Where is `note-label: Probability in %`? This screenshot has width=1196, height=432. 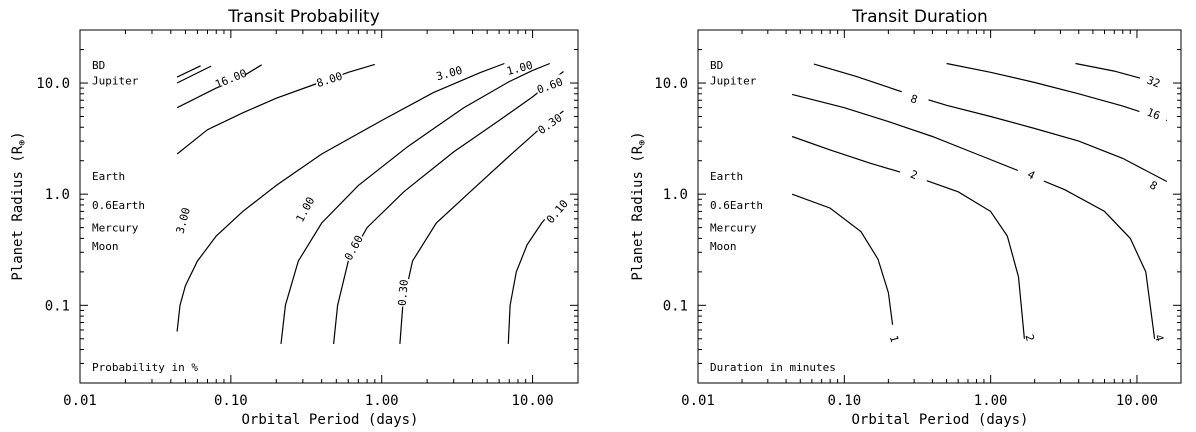
note-label: Probability in % is located at coordinates (145, 367).